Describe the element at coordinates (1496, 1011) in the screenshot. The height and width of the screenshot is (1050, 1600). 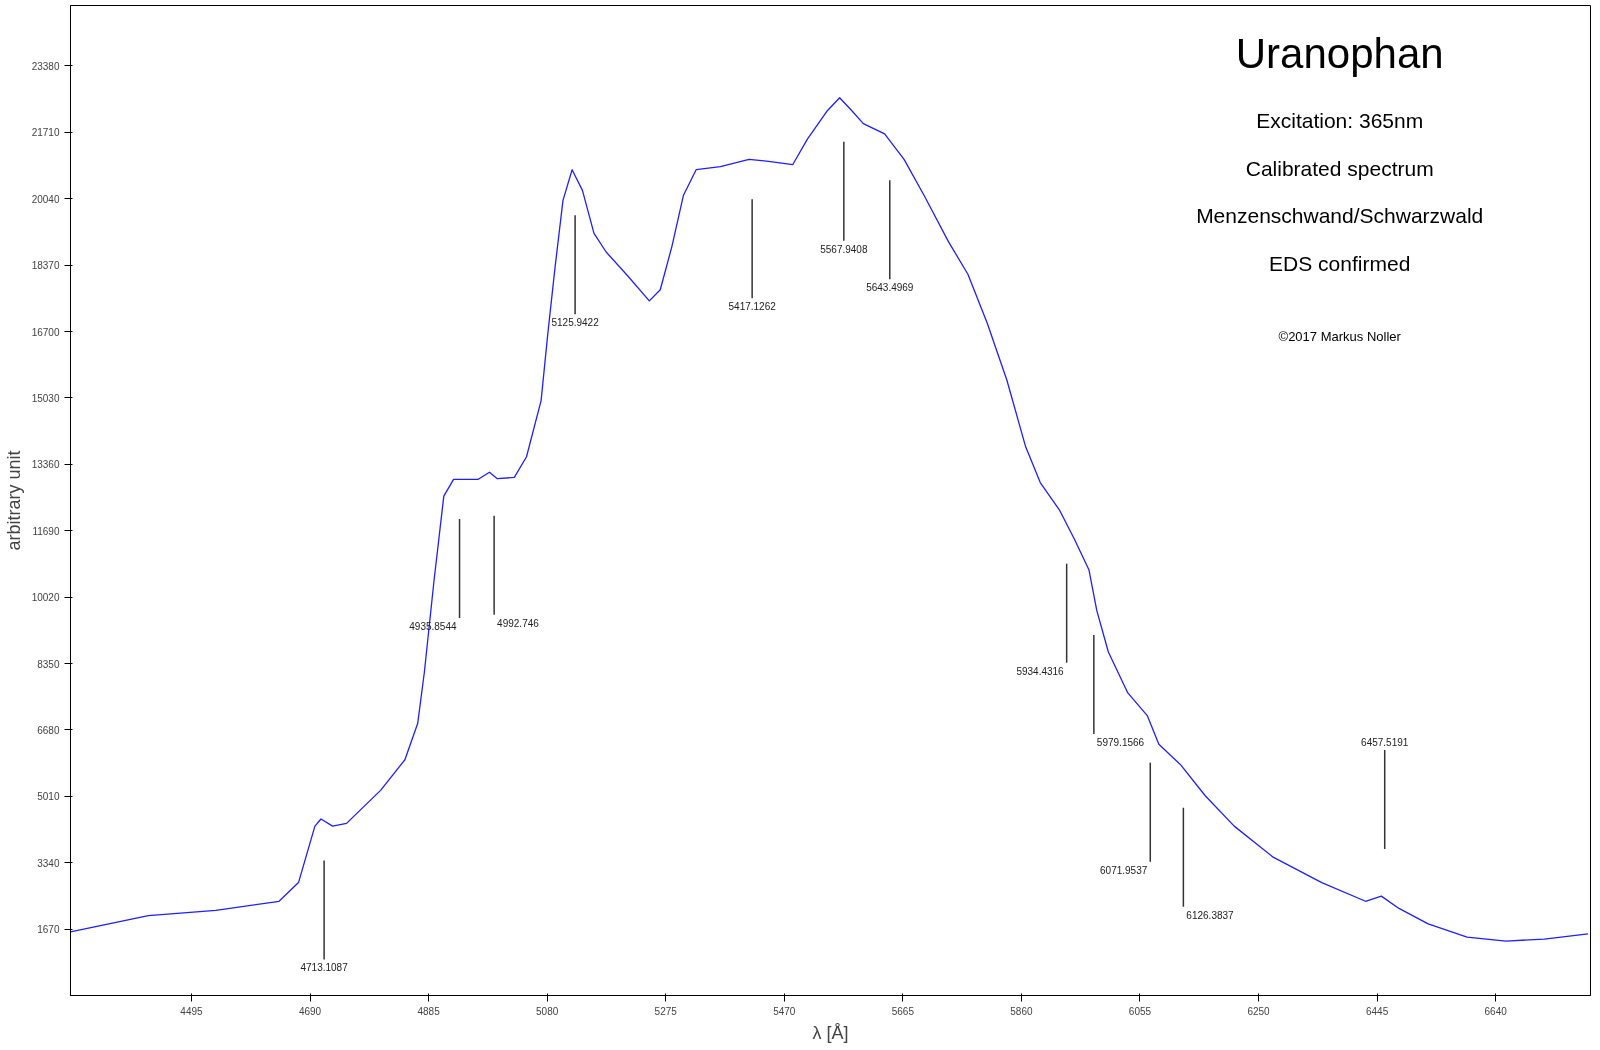
I see `x-tick-label: 6640` at that location.